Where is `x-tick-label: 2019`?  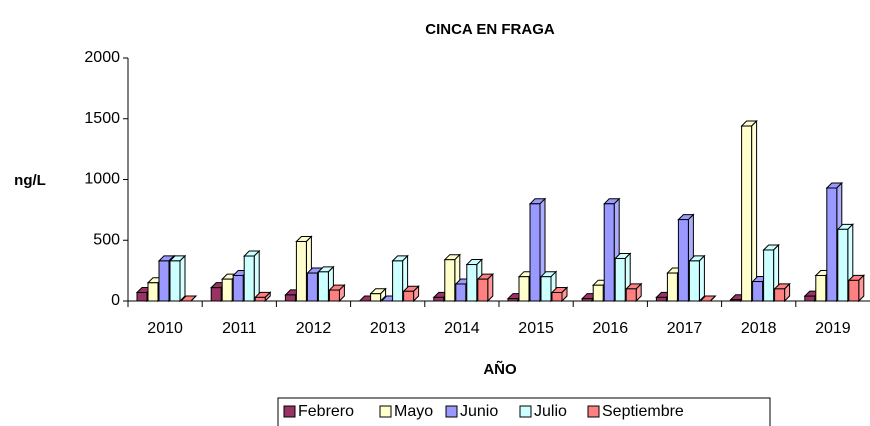
x-tick-label: 2019 is located at coordinates (833, 328).